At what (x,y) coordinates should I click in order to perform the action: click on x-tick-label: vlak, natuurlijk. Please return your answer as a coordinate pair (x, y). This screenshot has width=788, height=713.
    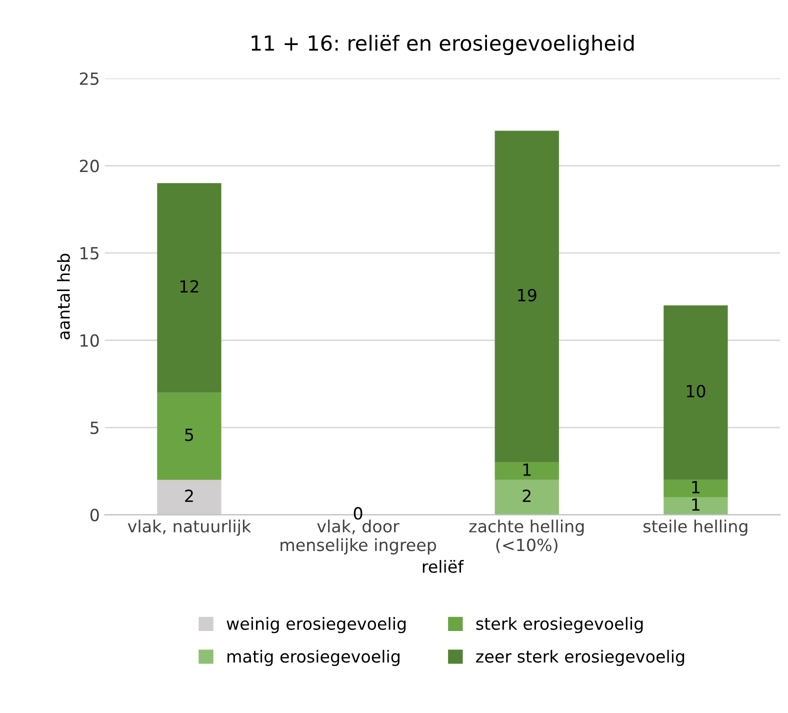
    Looking at the image, I should click on (190, 528).